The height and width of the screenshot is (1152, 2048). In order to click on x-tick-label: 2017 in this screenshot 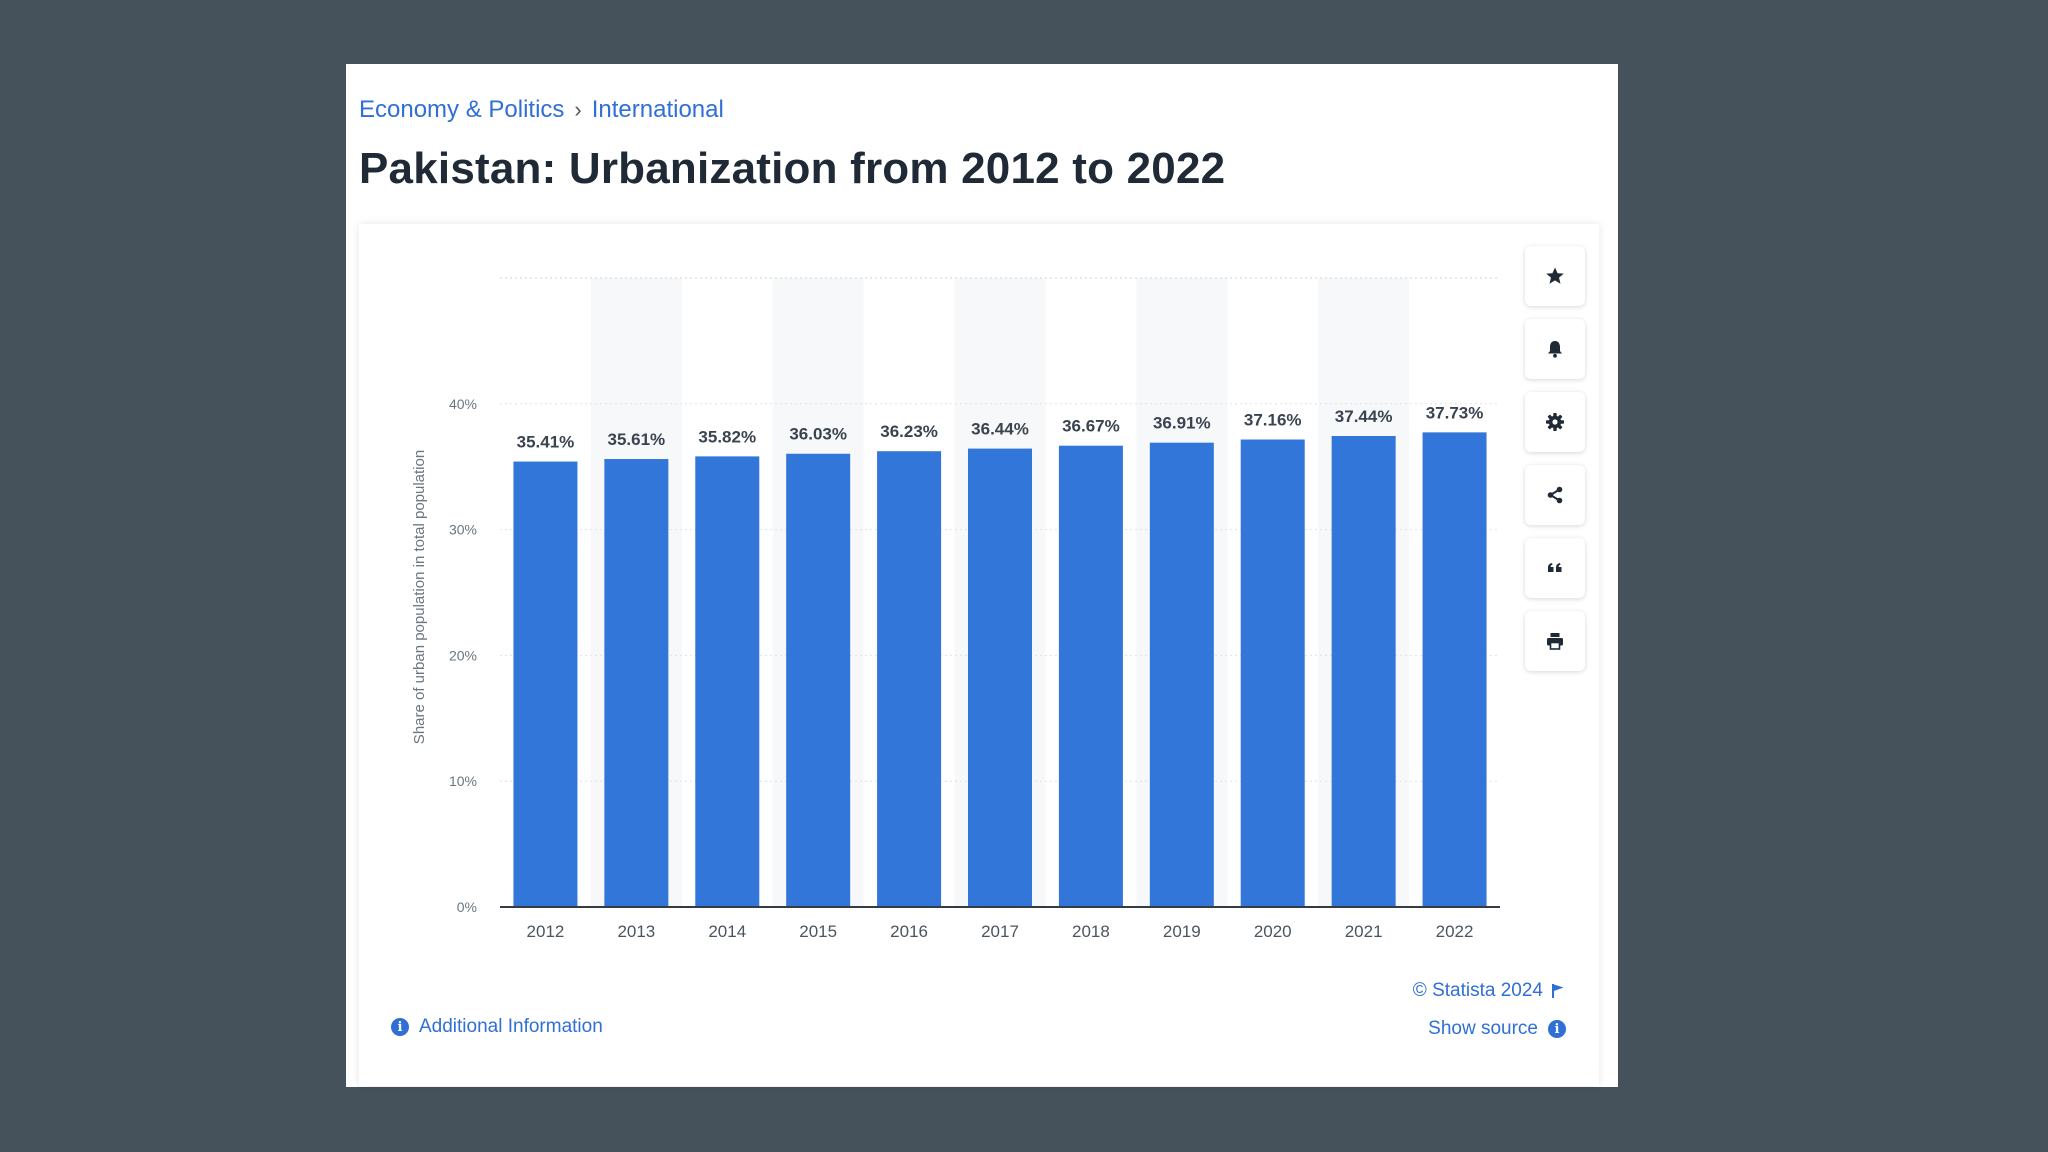, I will do `click(1000, 931)`.